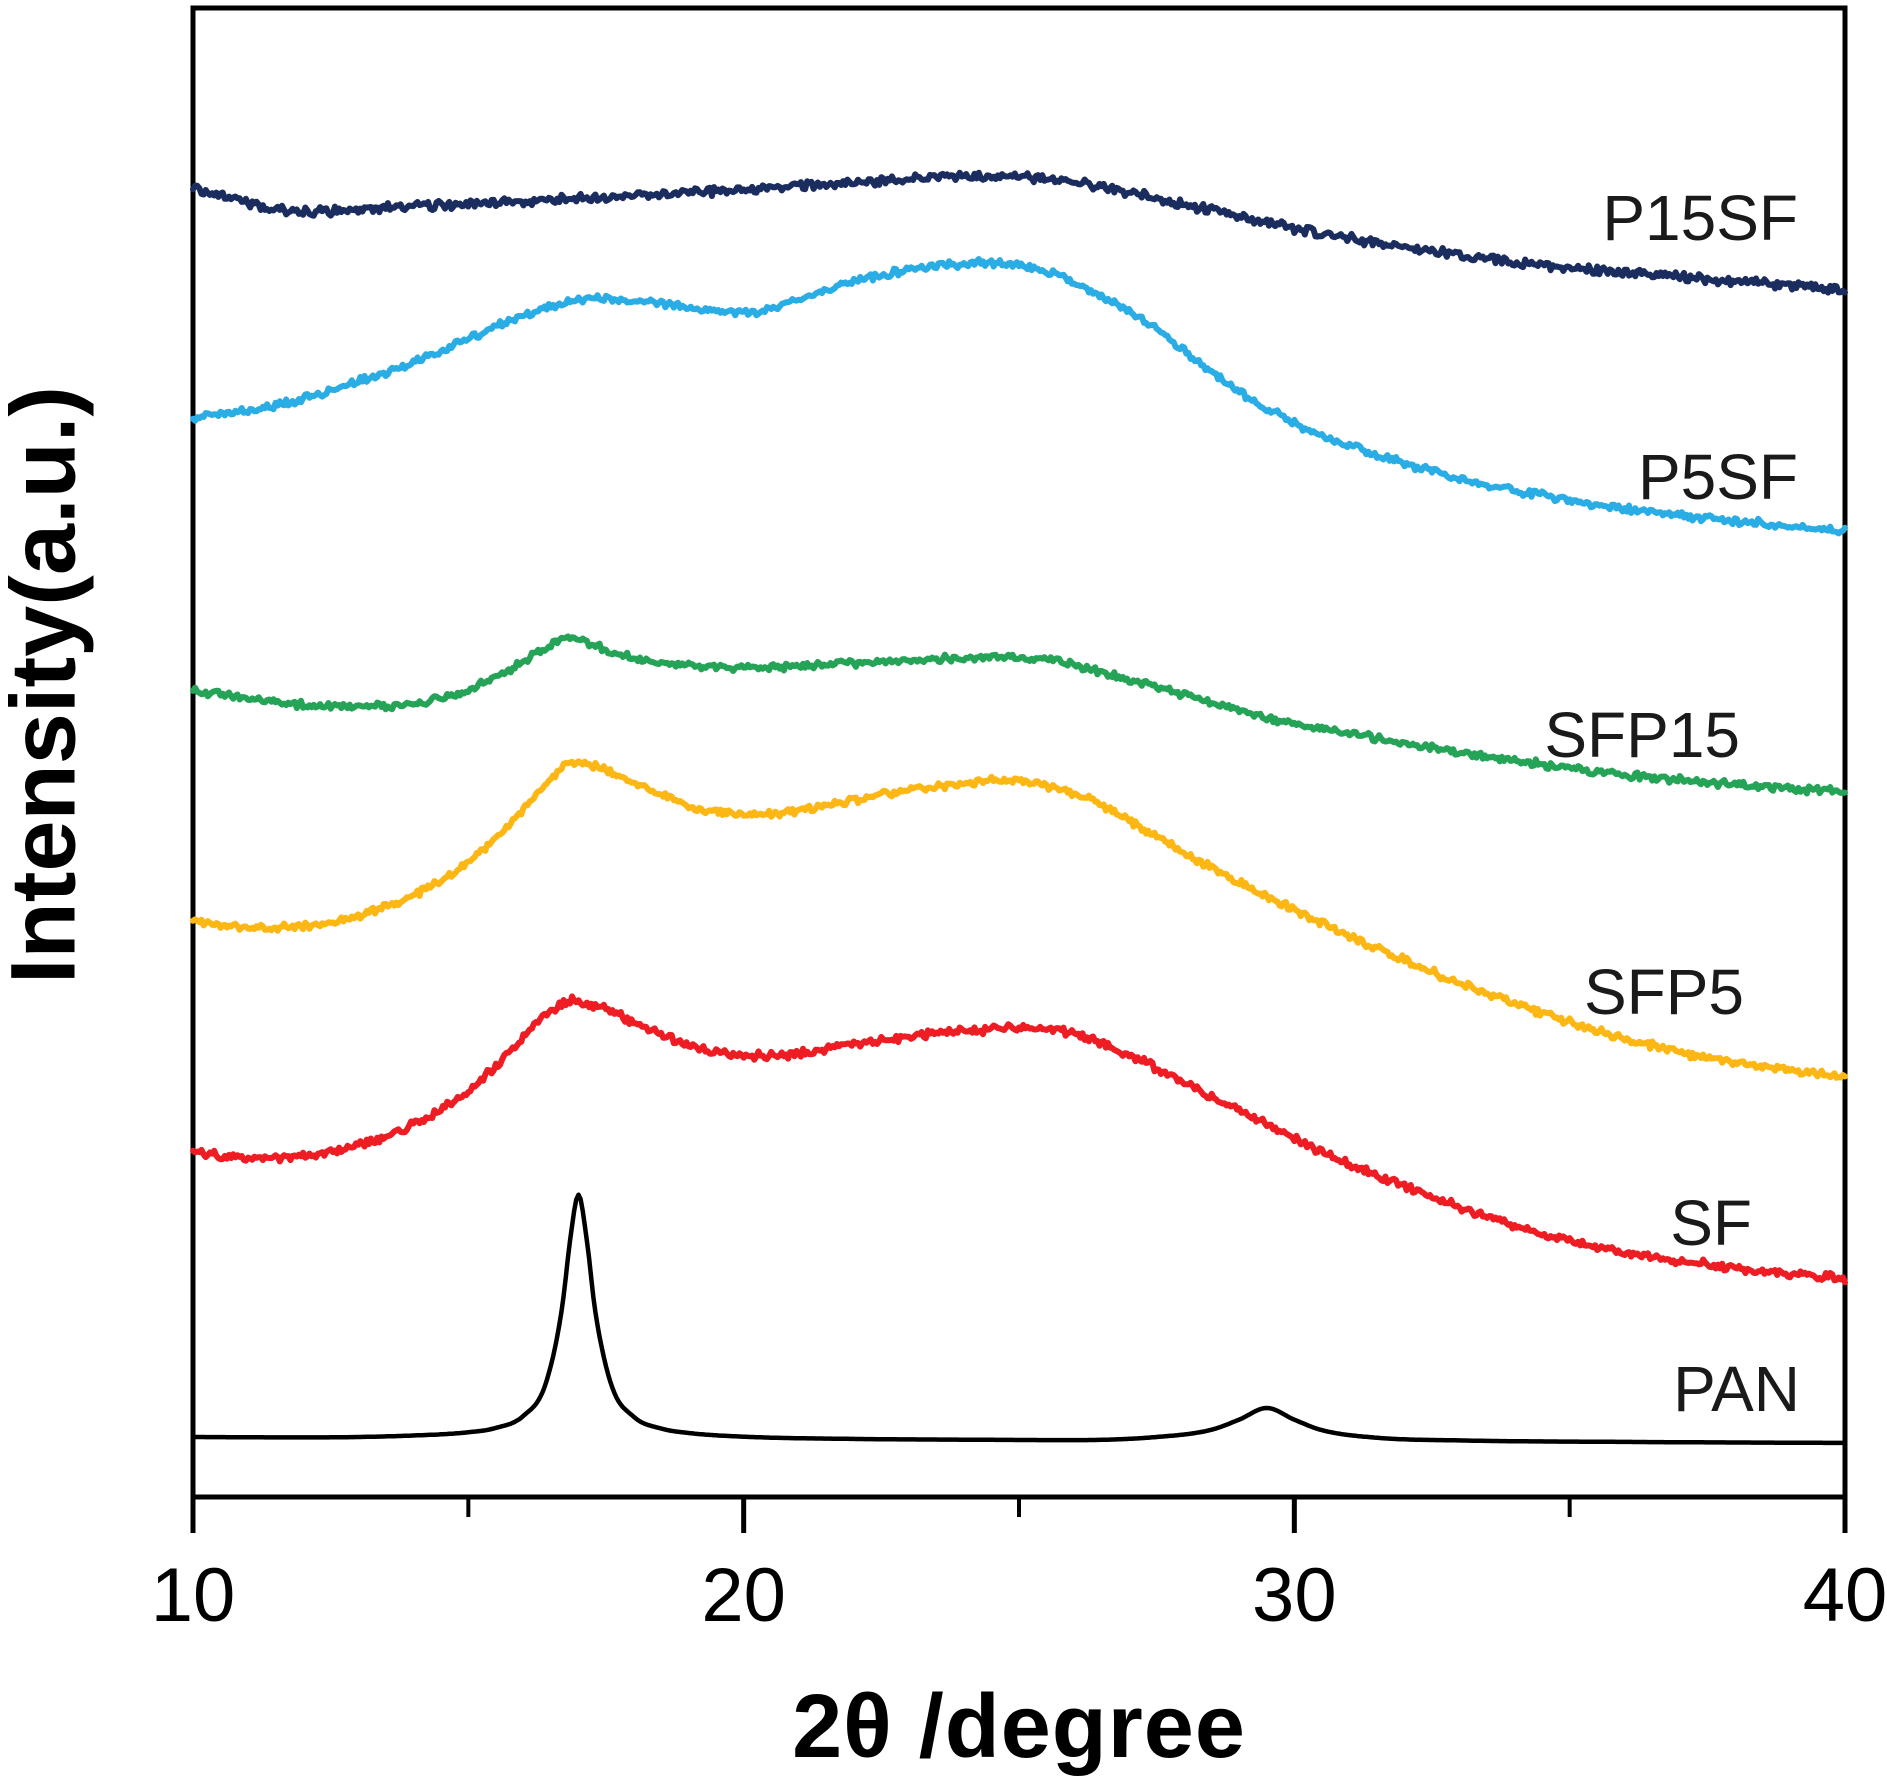 The image size is (1887, 1781). Describe the element at coordinates (1663, 992) in the screenshot. I see `series-label-sfp5: SFP5` at that location.